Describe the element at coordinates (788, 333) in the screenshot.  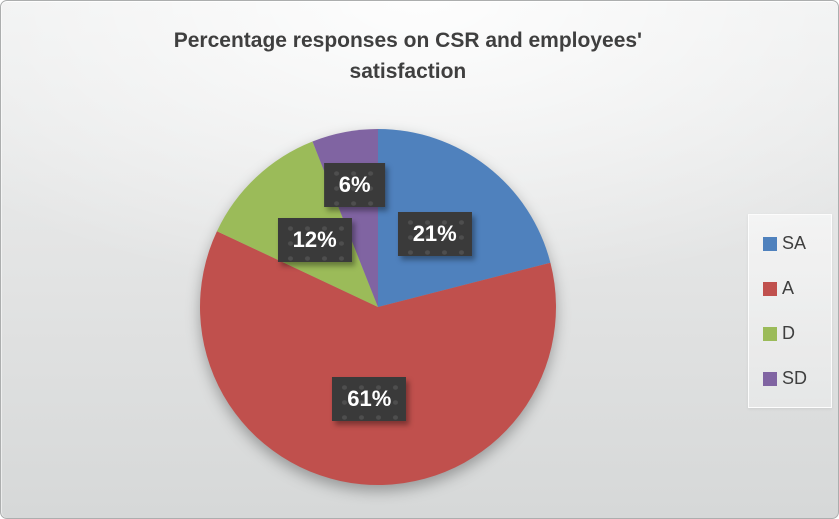
I see `legend-label: D` at that location.